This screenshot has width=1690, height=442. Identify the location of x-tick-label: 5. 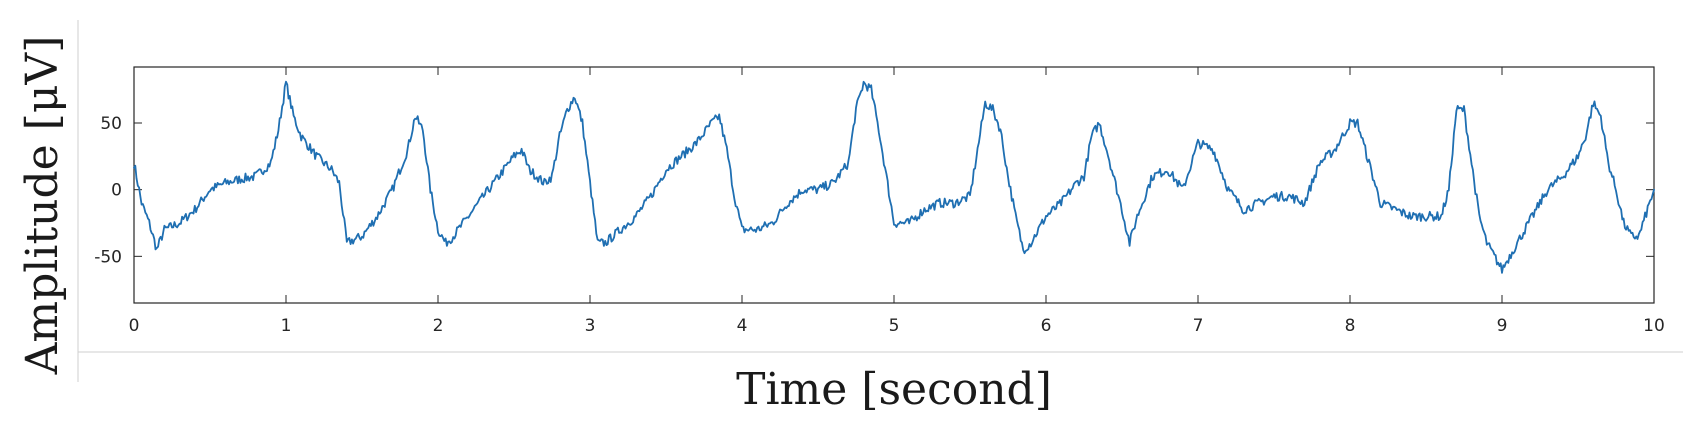
(894, 326).